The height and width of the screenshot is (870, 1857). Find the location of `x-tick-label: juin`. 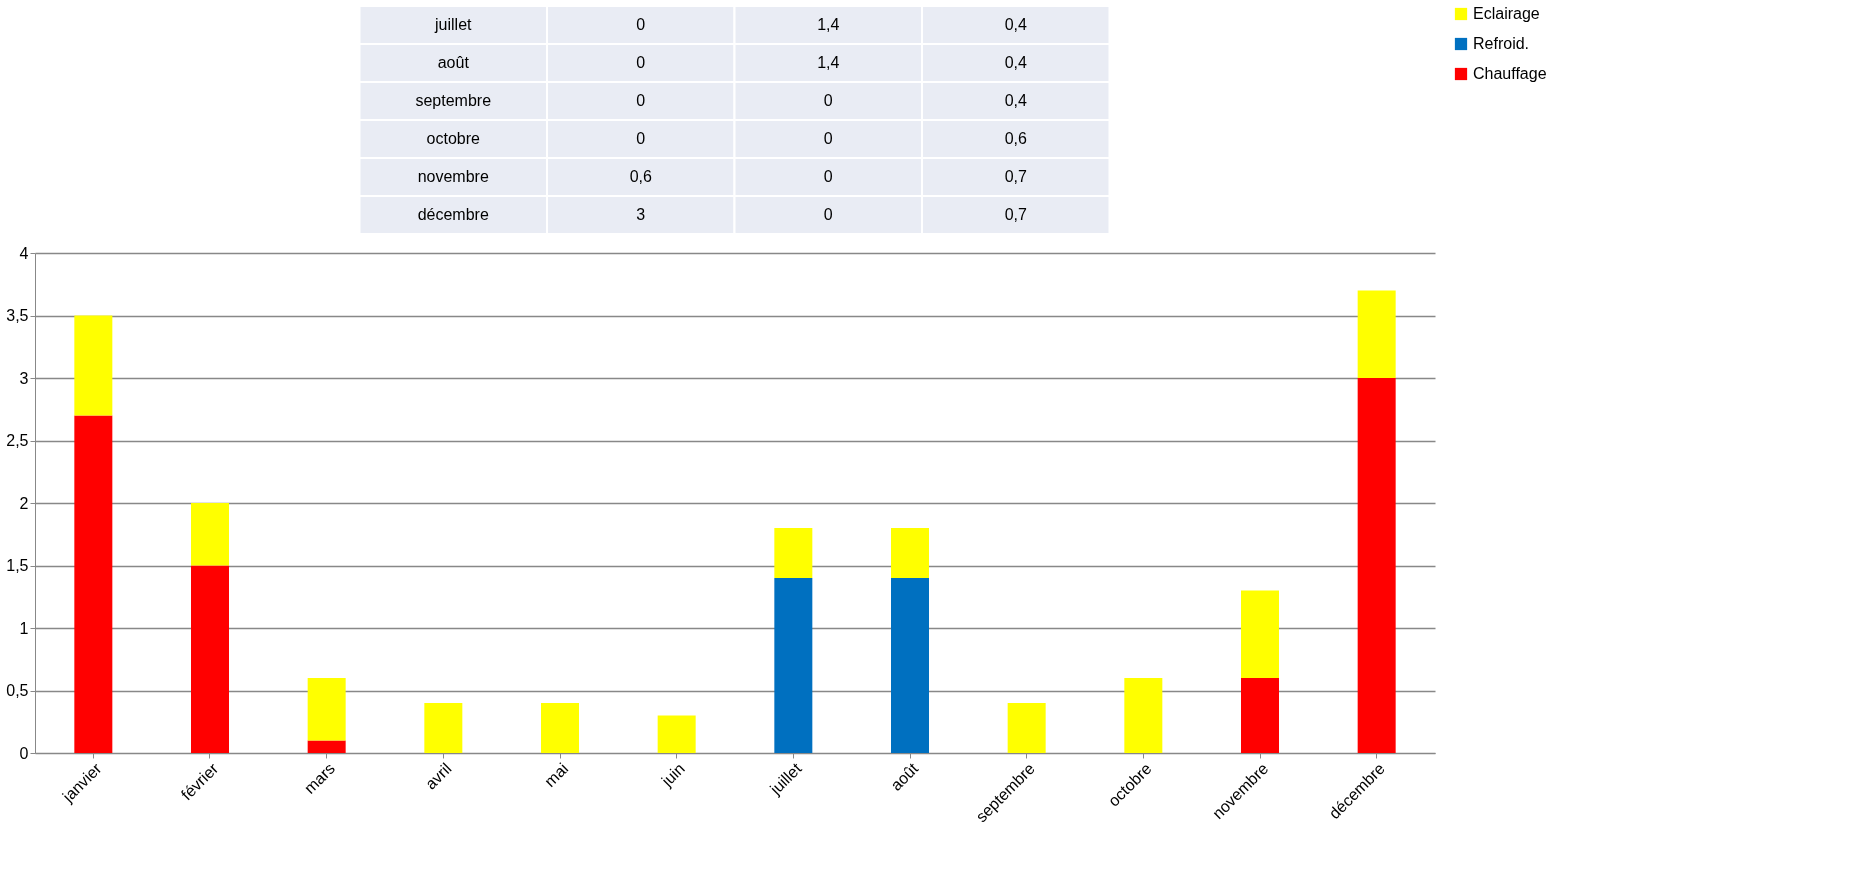

x-tick-label: juin is located at coordinates (672, 775).